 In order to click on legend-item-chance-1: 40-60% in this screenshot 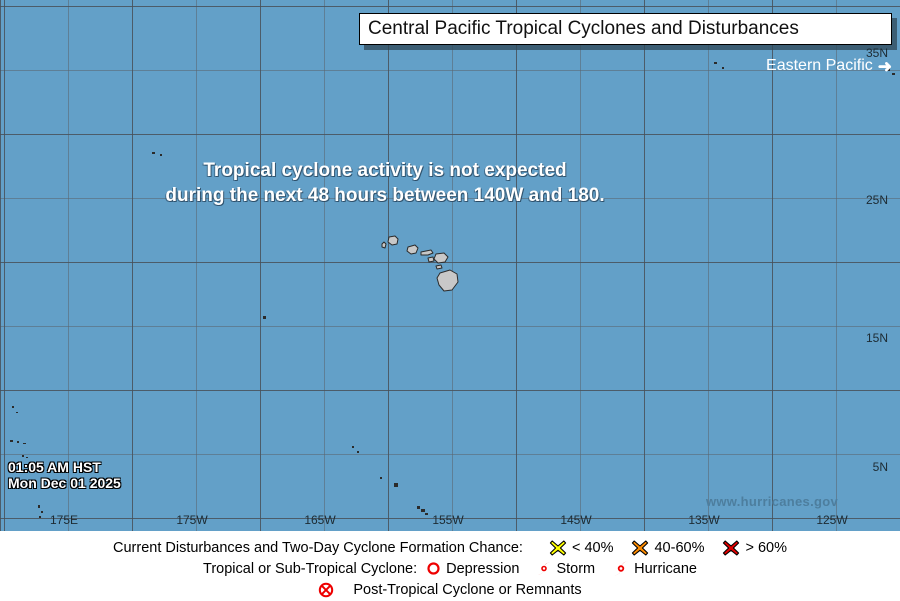, I will do `click(667, 548)`.